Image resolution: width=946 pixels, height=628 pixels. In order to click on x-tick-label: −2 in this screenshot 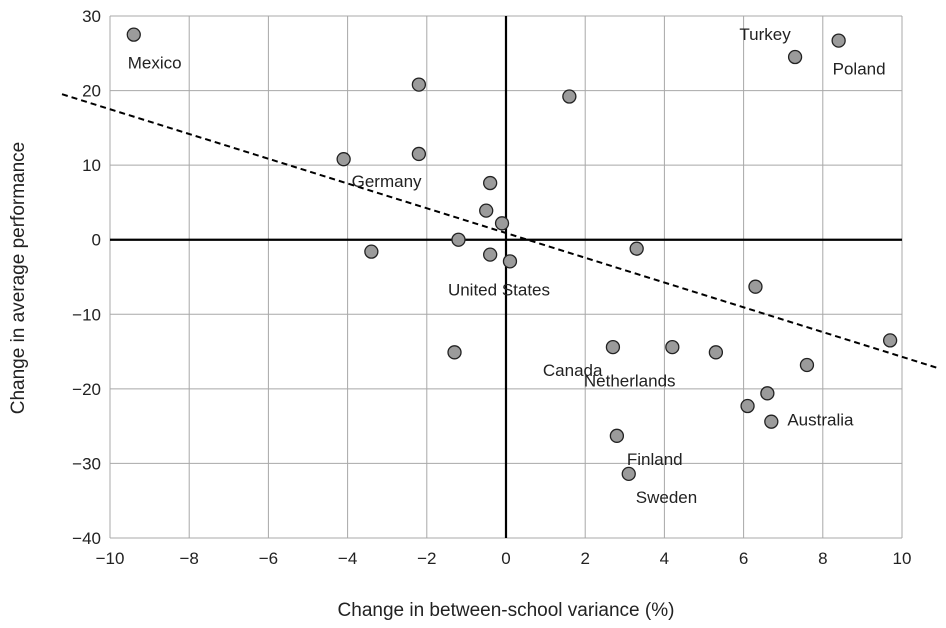, I will do `click(426, 558)`.